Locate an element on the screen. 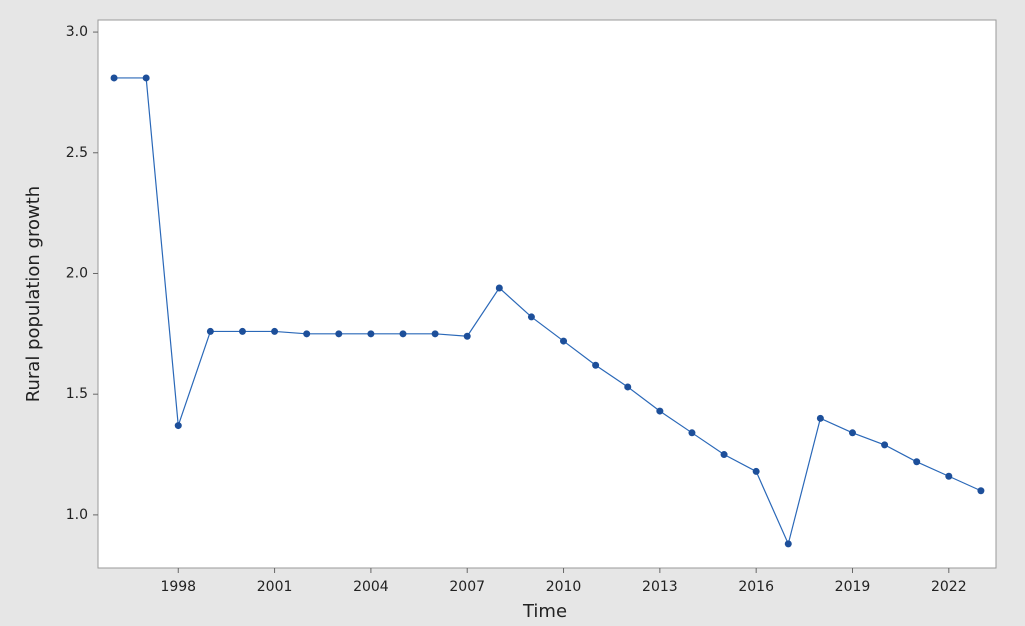  x-tick-label: 2022 is located at coordinates (949, 587).